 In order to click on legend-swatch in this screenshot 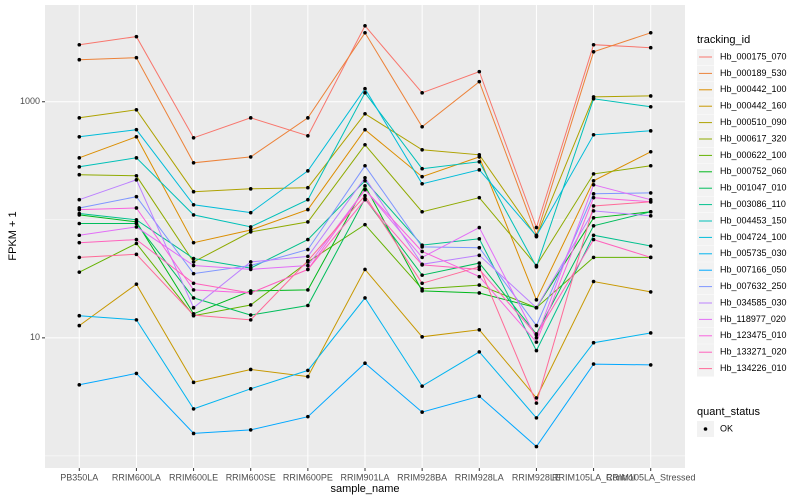, I will do `click(705, 429)`.